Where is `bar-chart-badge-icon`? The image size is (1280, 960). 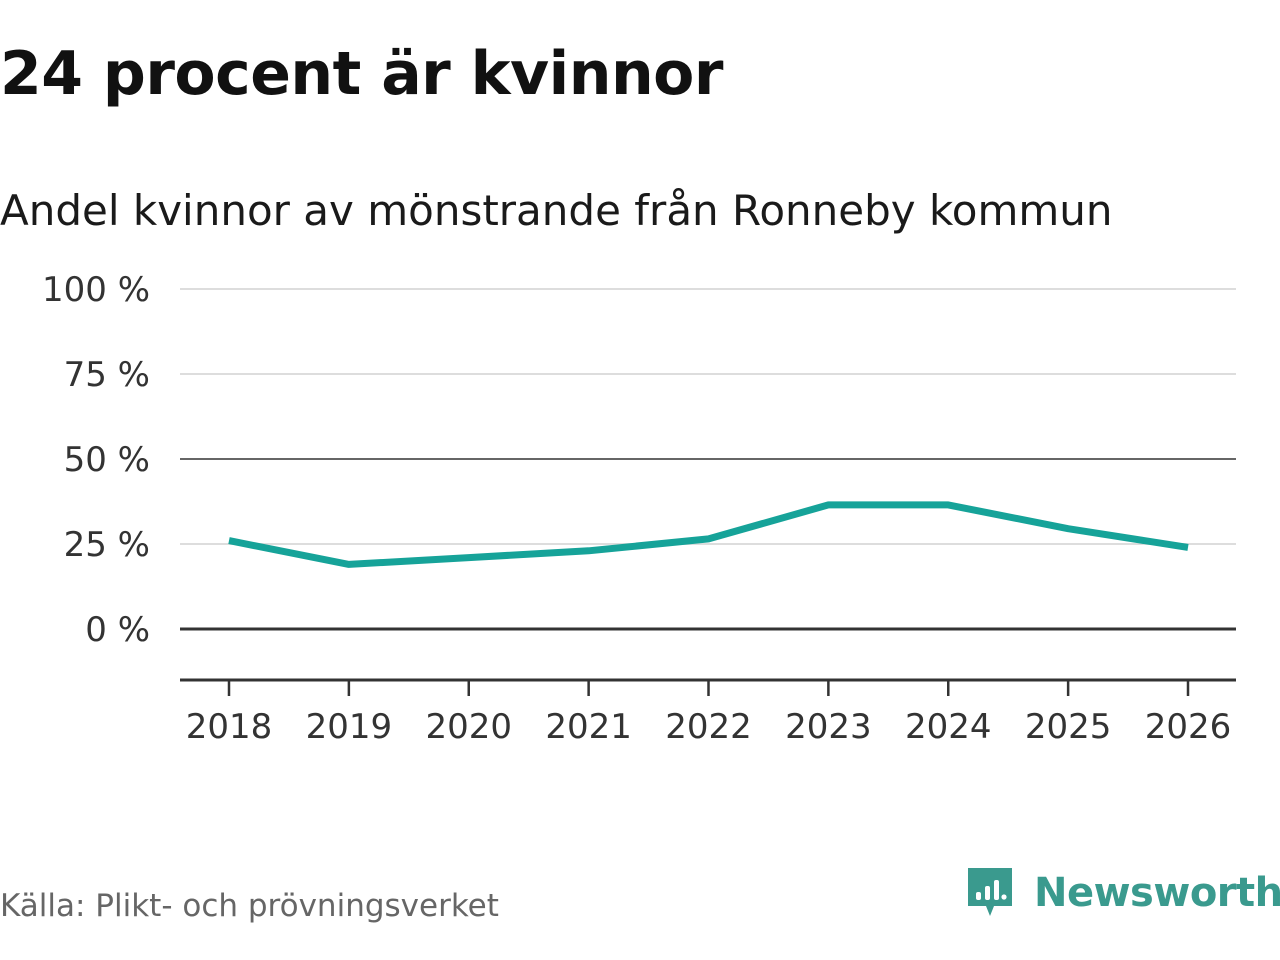 bar-chart-badge-icon is located at coordinates (990, 892).